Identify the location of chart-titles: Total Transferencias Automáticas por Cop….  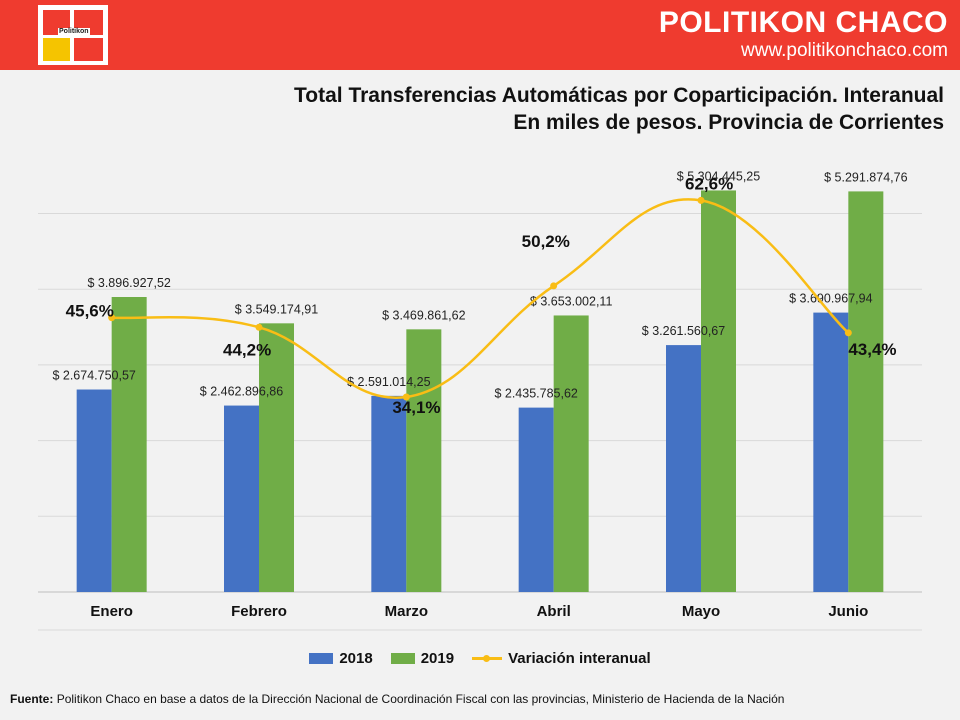
(619, 109).